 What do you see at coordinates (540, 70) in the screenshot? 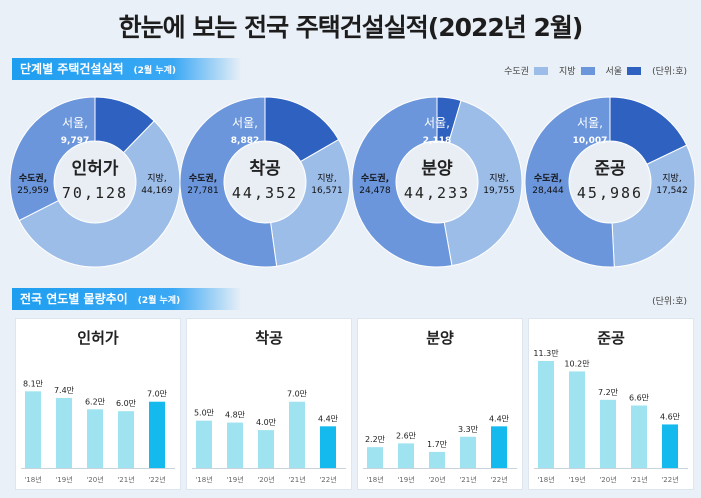
I see `legend-swatch-capital` at bounding box center [540, 70].